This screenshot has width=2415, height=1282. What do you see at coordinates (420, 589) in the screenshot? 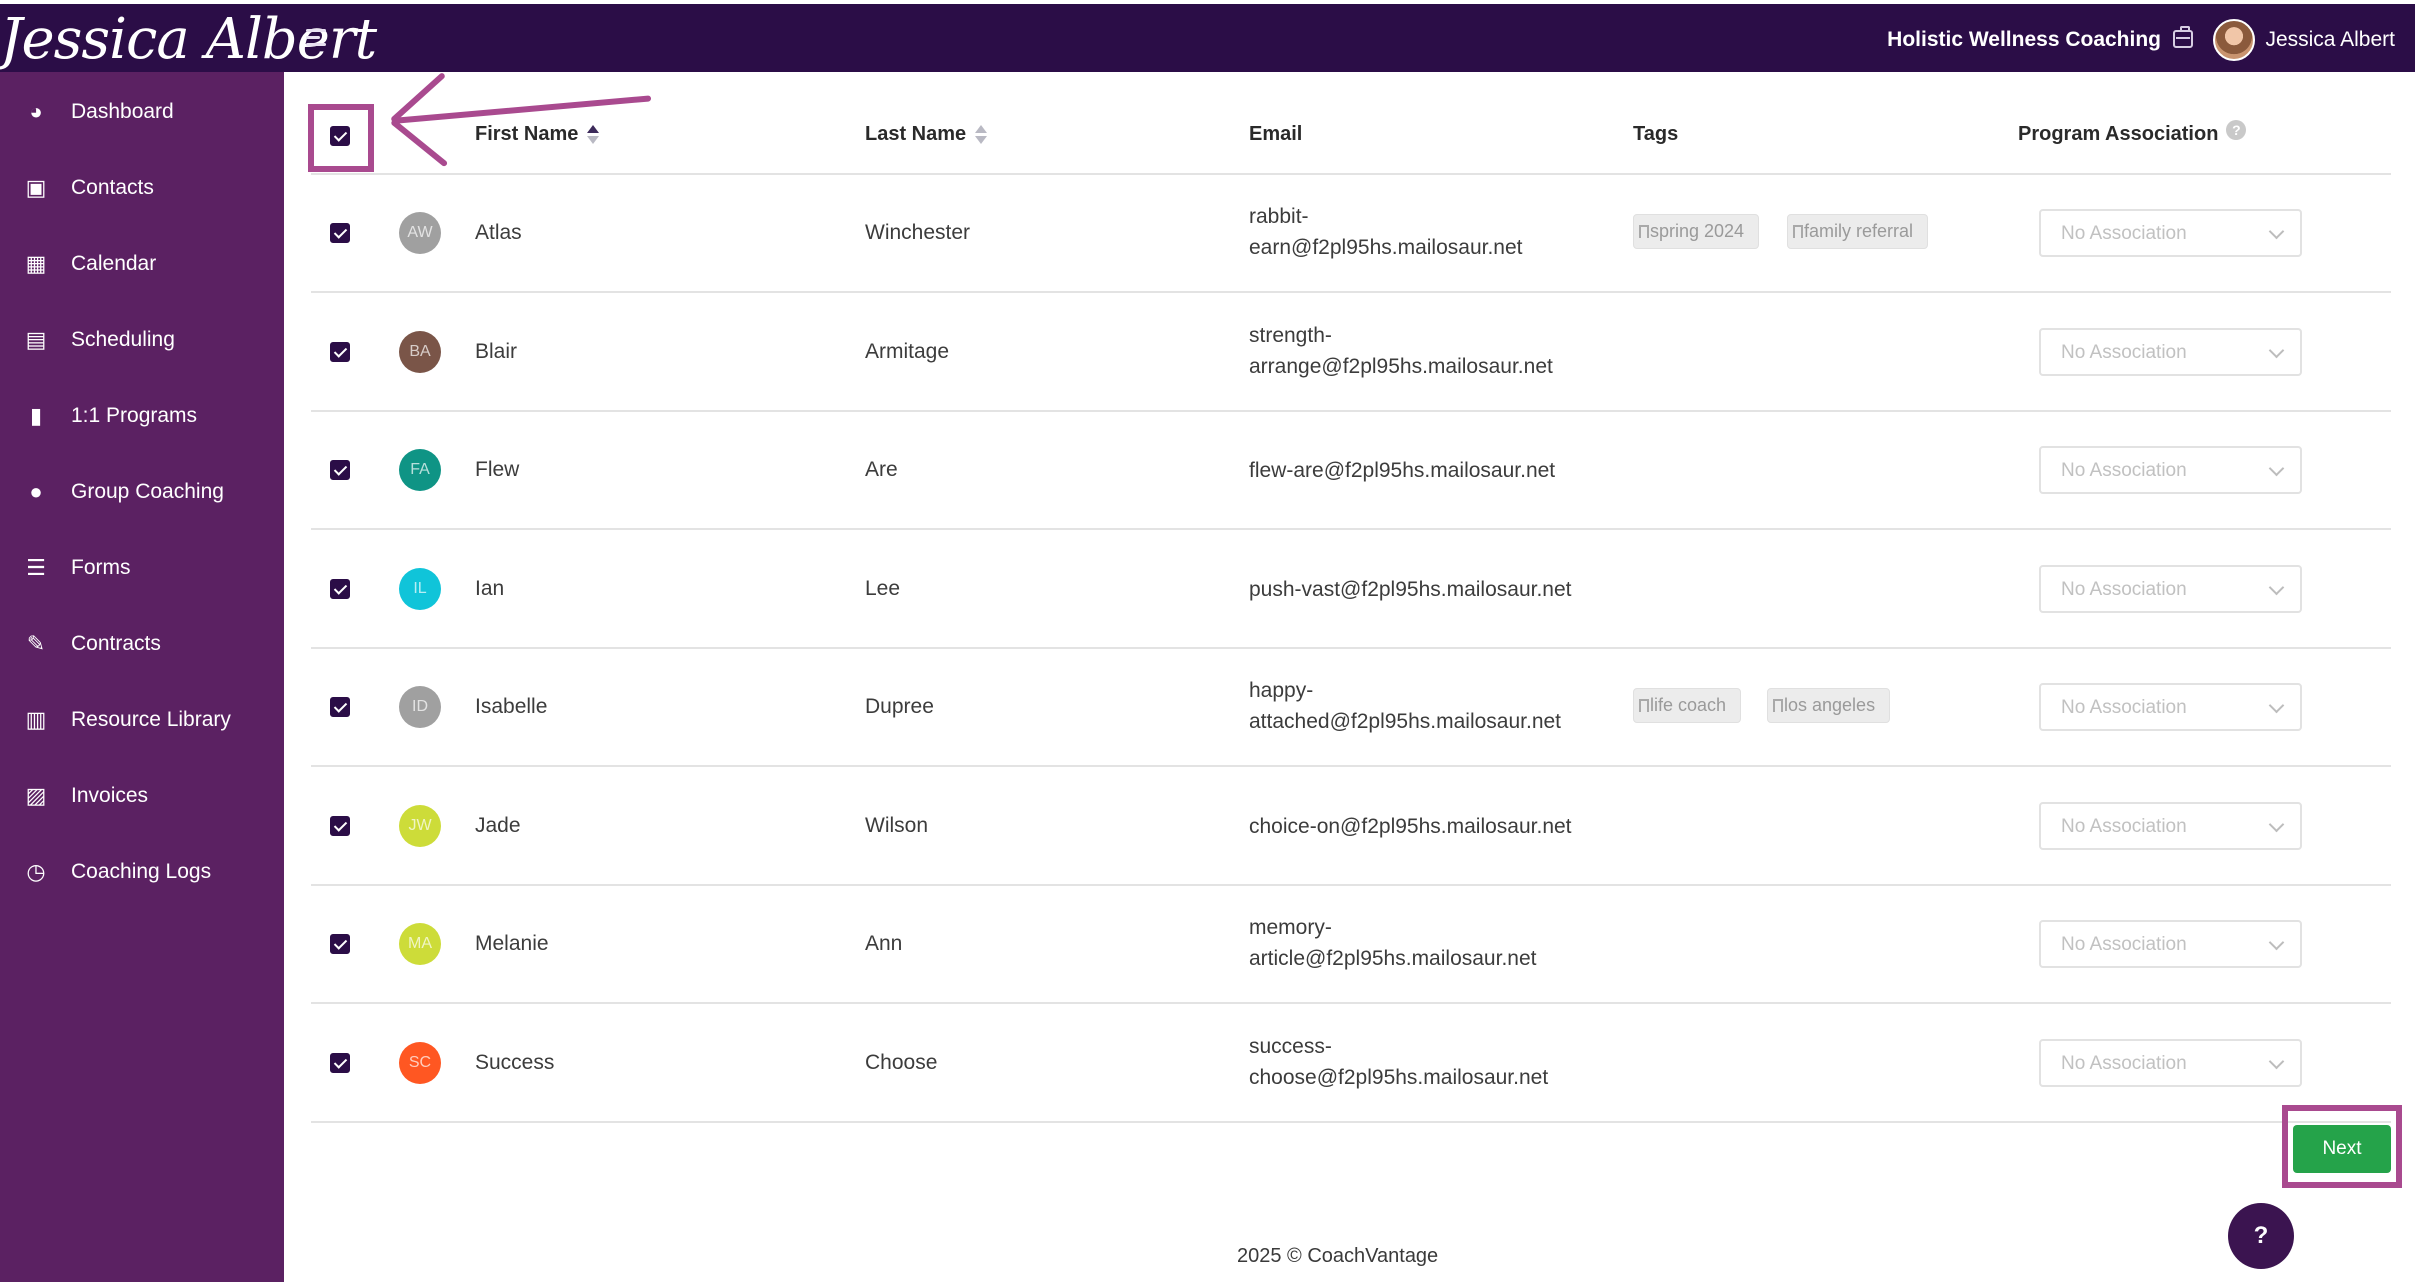
I see `avatar: IL` at bounding box center [420, 589].